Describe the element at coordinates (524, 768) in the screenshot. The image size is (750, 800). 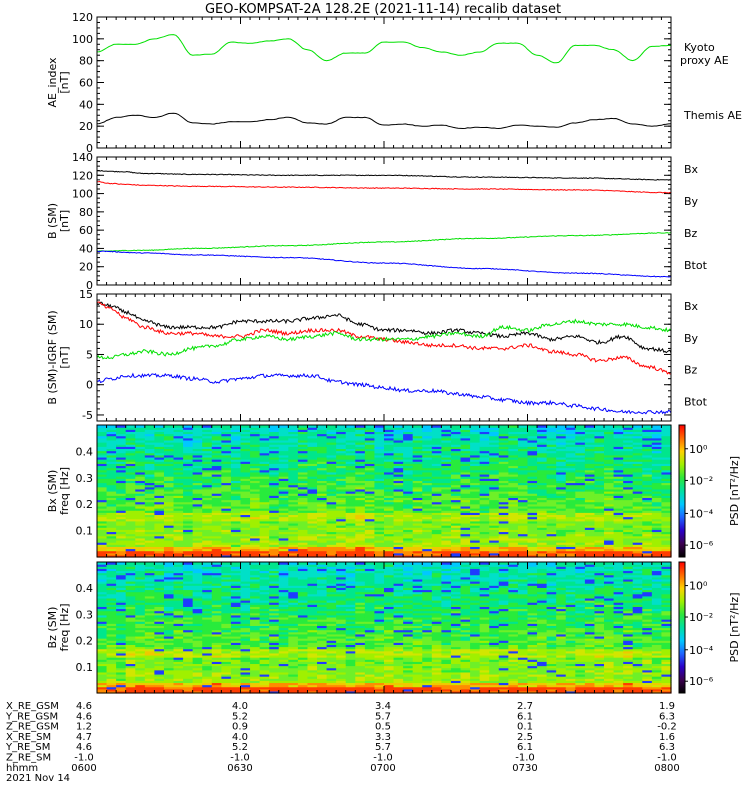
I see `ephemeris-value: 0730` at that location.